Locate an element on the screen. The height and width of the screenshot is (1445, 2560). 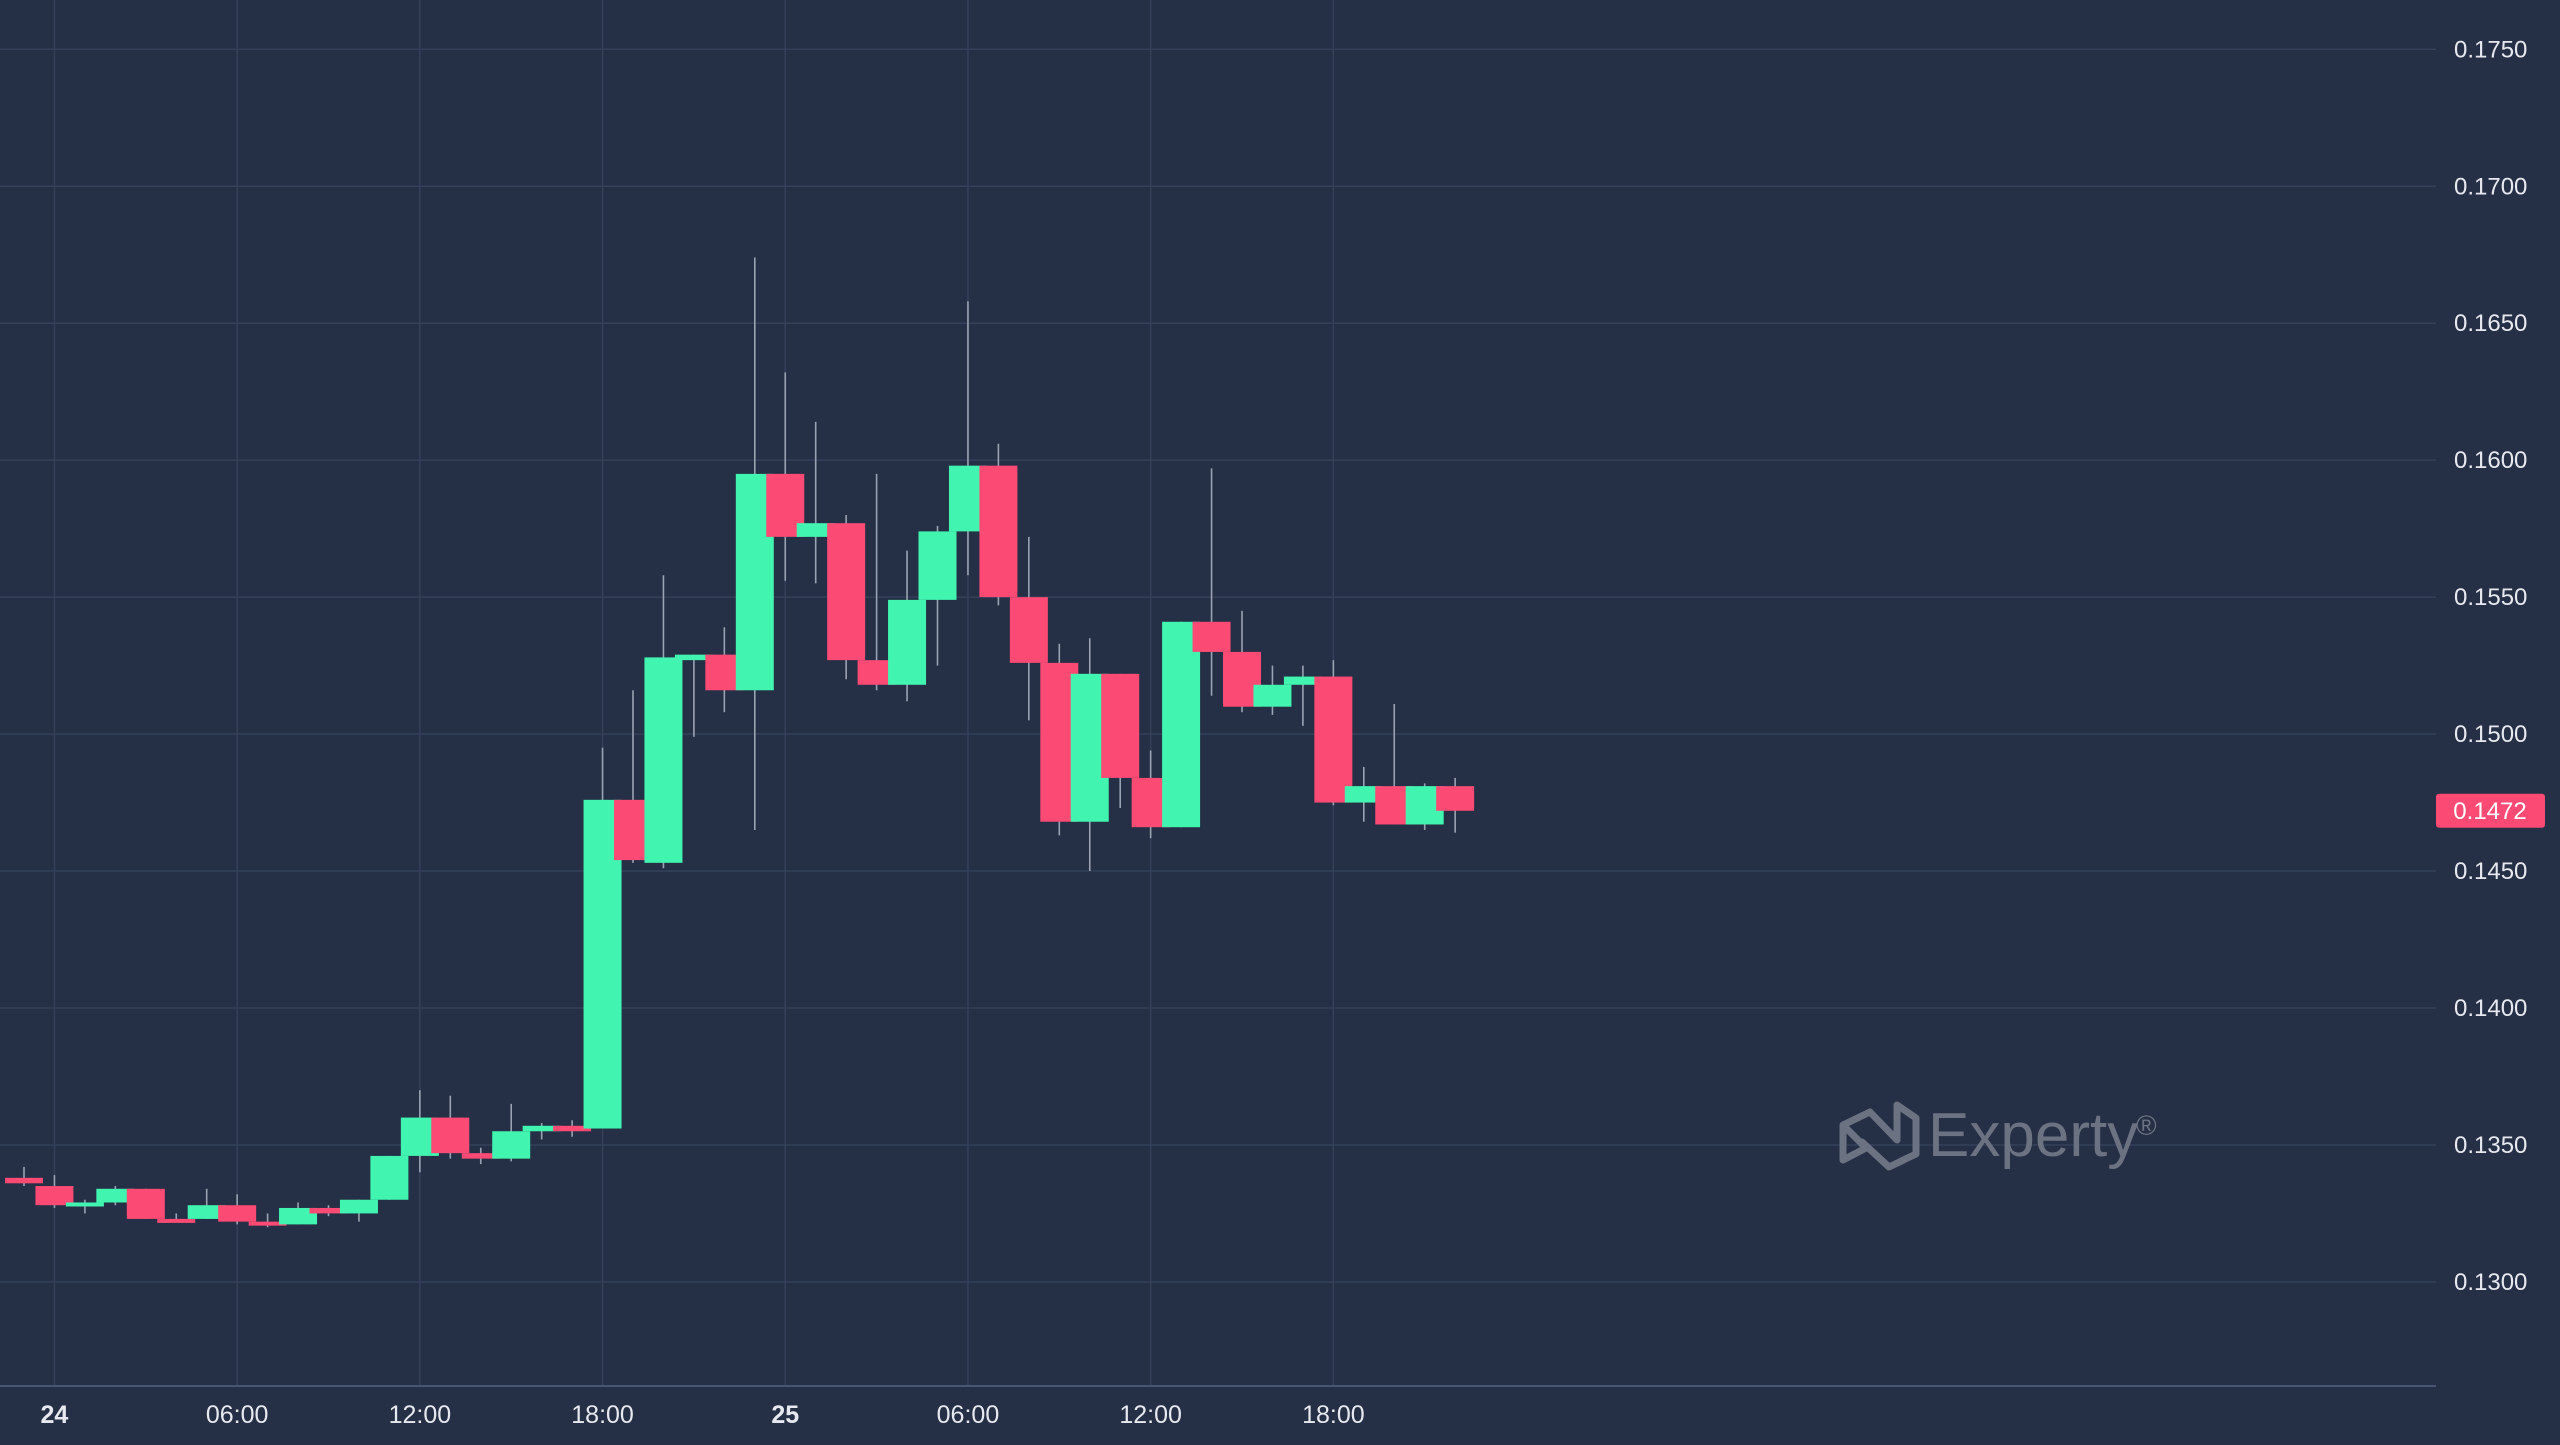
last-price-tag-background is located at coordinates (2490, 810).